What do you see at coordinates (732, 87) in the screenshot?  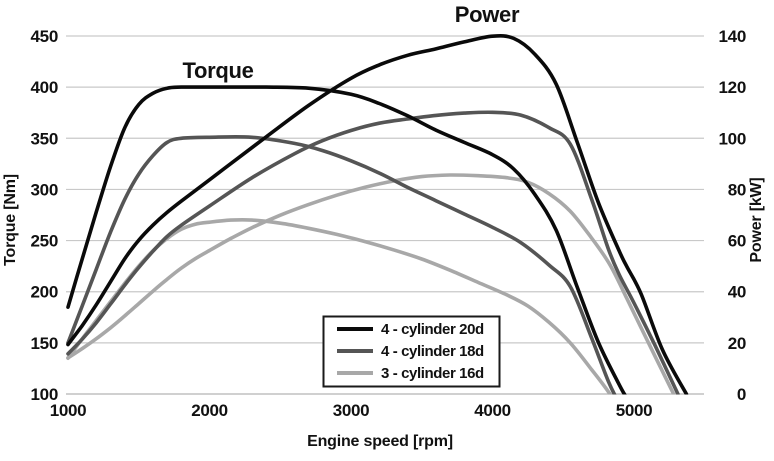 I see `right-tick-label: 120` at bounding box center [732, 87].